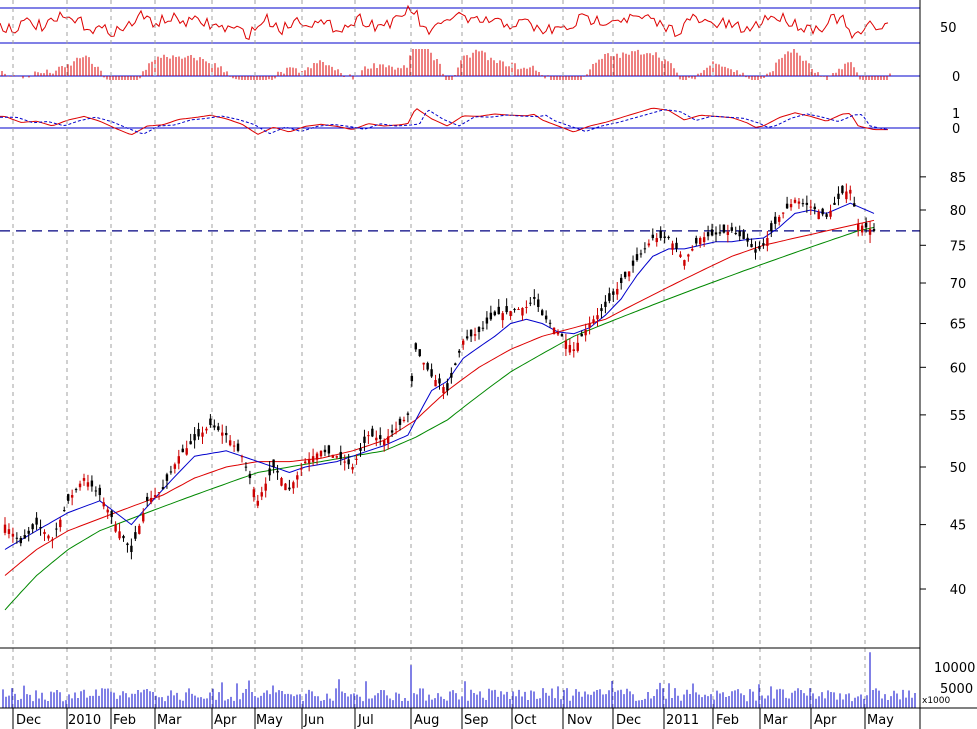  Describe the element at coordinates (459, 680) in the screenshot. I see `volume-bars` at that location.